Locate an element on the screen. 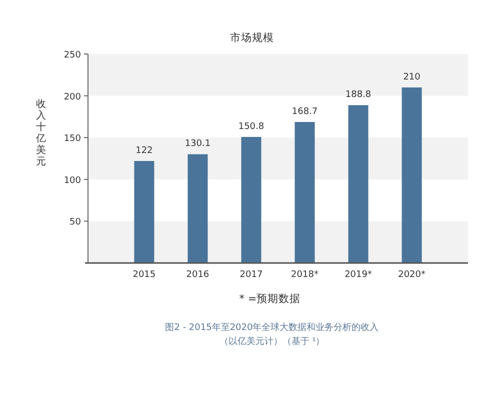 This screenshot has height=405, width=500. title: 市场规模 is located at coordinates (252, 38).